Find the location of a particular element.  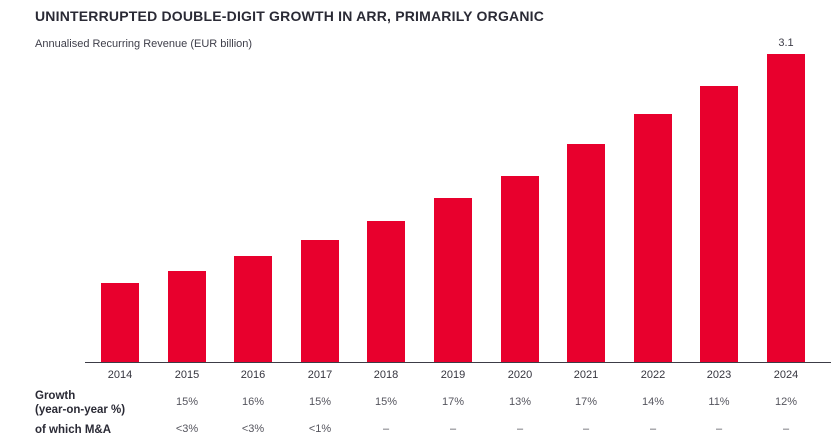

mna-value-2019: – is located at coordinates (453, 429).